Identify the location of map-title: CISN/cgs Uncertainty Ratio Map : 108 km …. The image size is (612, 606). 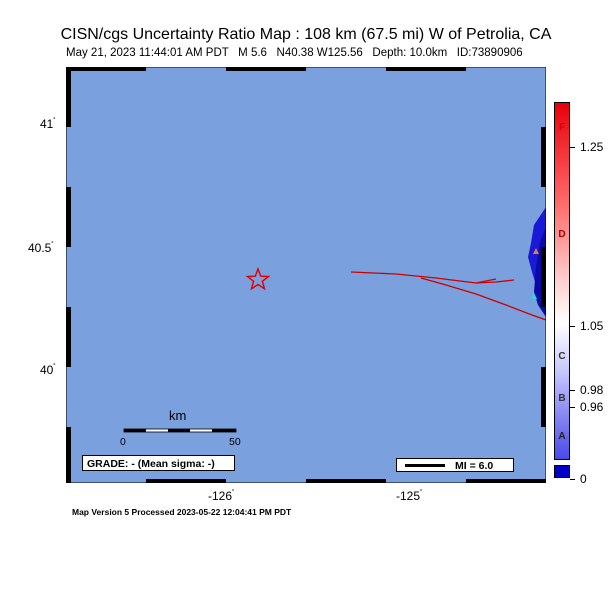
(306, 34).